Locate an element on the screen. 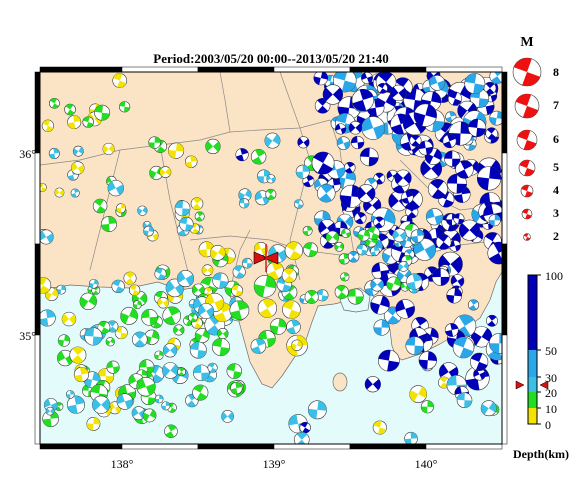 This screenshot has height=500, width=580. depth-legend: 100 50 30 20 10 0 Depth(km) is located at coordinates (541, 365).